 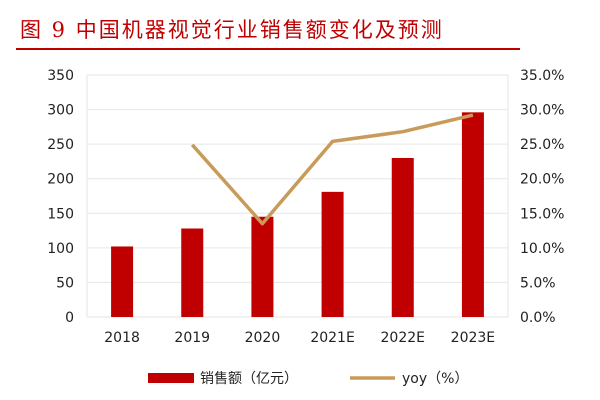 I want to click on right-tick-label: 5.0%, so click(x=538, y=283).